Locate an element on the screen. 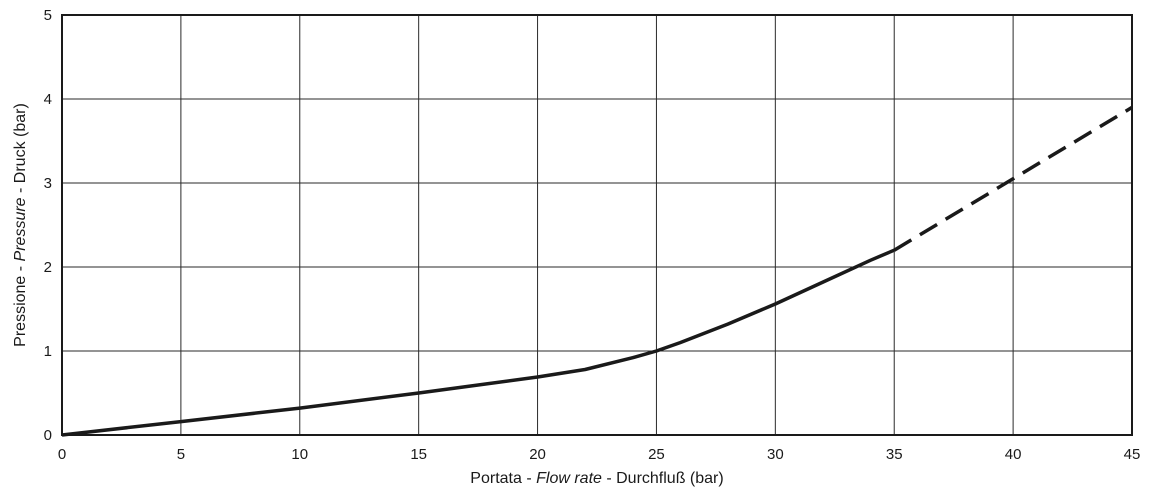  x-tick-label: 15 is located at coordinates (418, 454).